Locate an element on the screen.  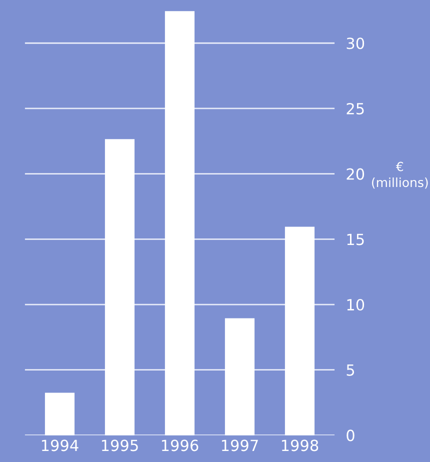
y-tick-label: 15 is located at coordinates (355, 240).